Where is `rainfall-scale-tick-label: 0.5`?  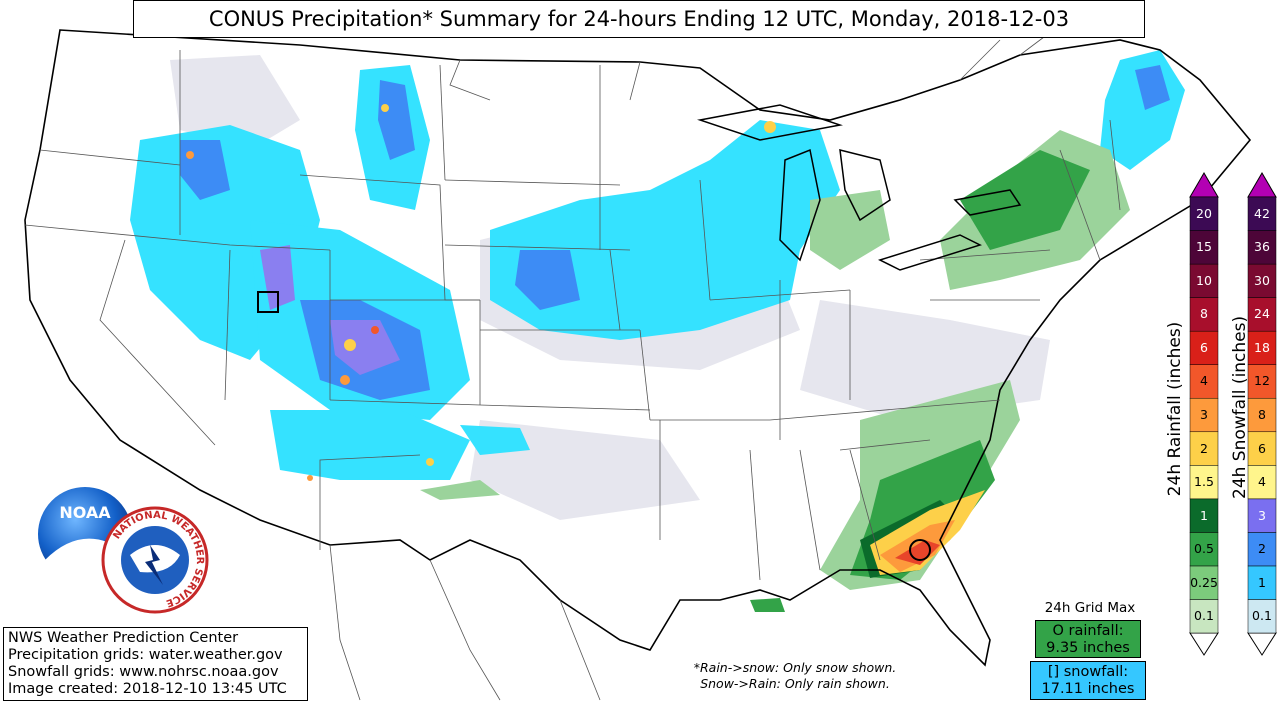
rainfall-scale-tick-label: 0.5 is located at coordinates (1204, 549).